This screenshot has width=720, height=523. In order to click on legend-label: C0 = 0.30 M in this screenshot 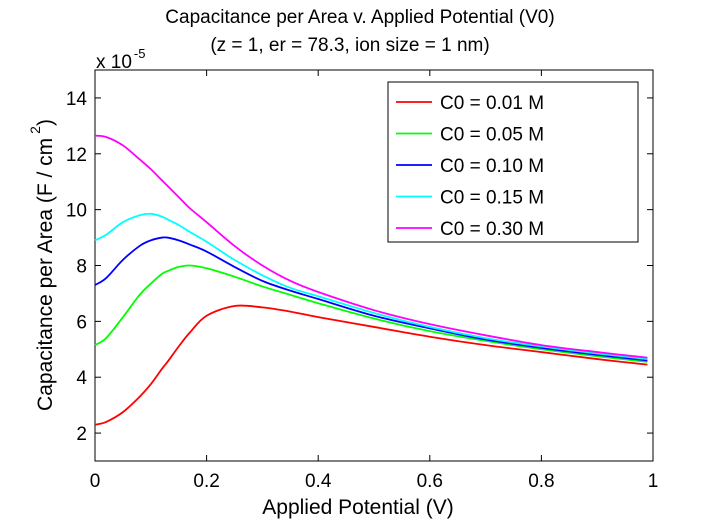, I will do `click(492, 229)`.